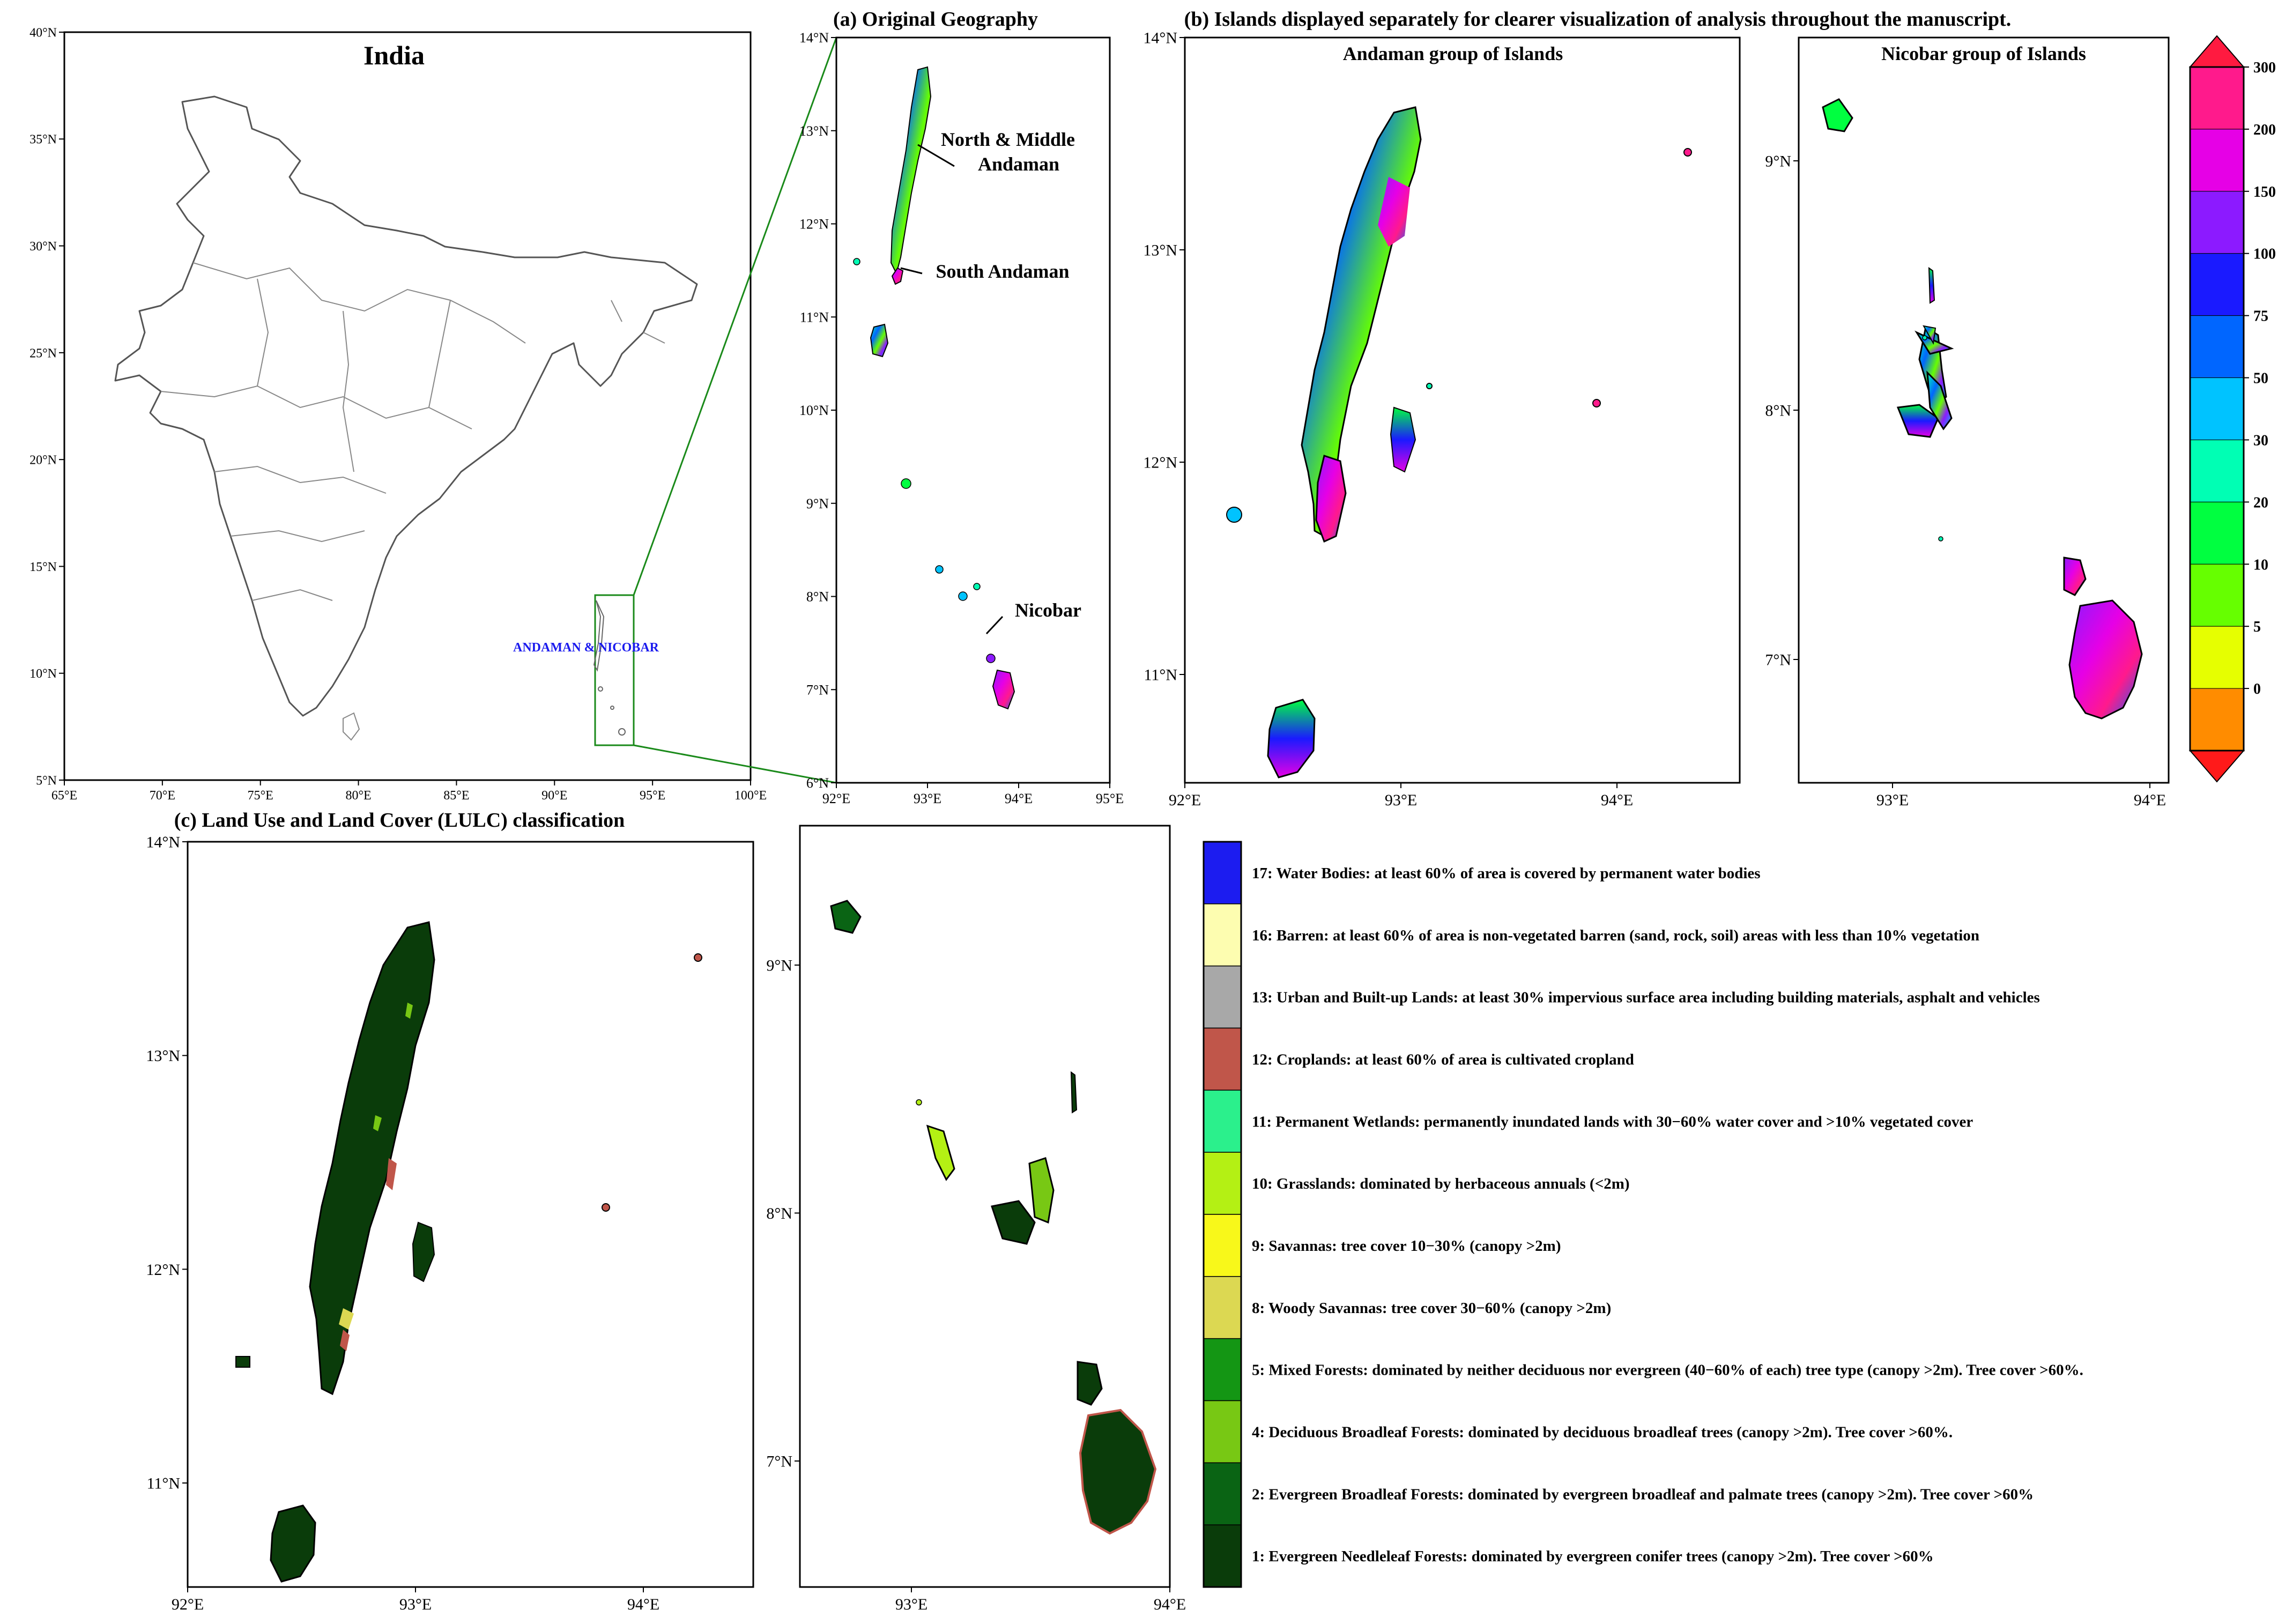  I want to click on andaman-nicobar-label: ANDAMAN & NICOBAR, so click(586, 648).